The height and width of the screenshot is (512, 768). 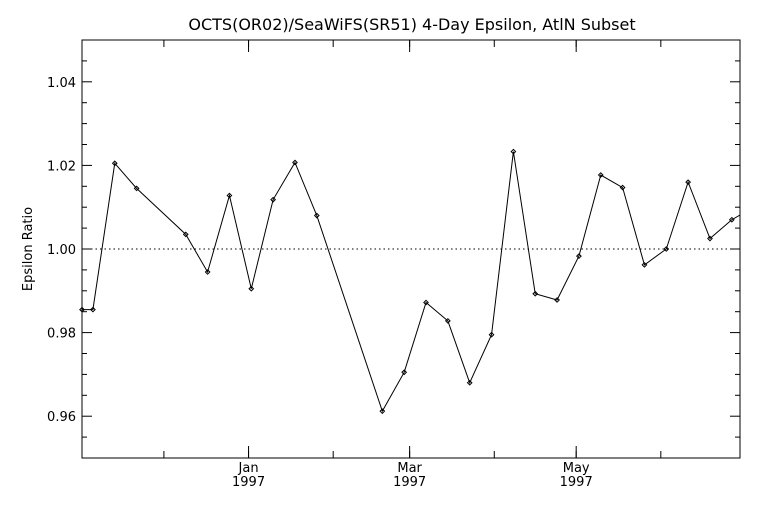 I want to click on x-tick-label-month: May, so click(x=576, y=468).